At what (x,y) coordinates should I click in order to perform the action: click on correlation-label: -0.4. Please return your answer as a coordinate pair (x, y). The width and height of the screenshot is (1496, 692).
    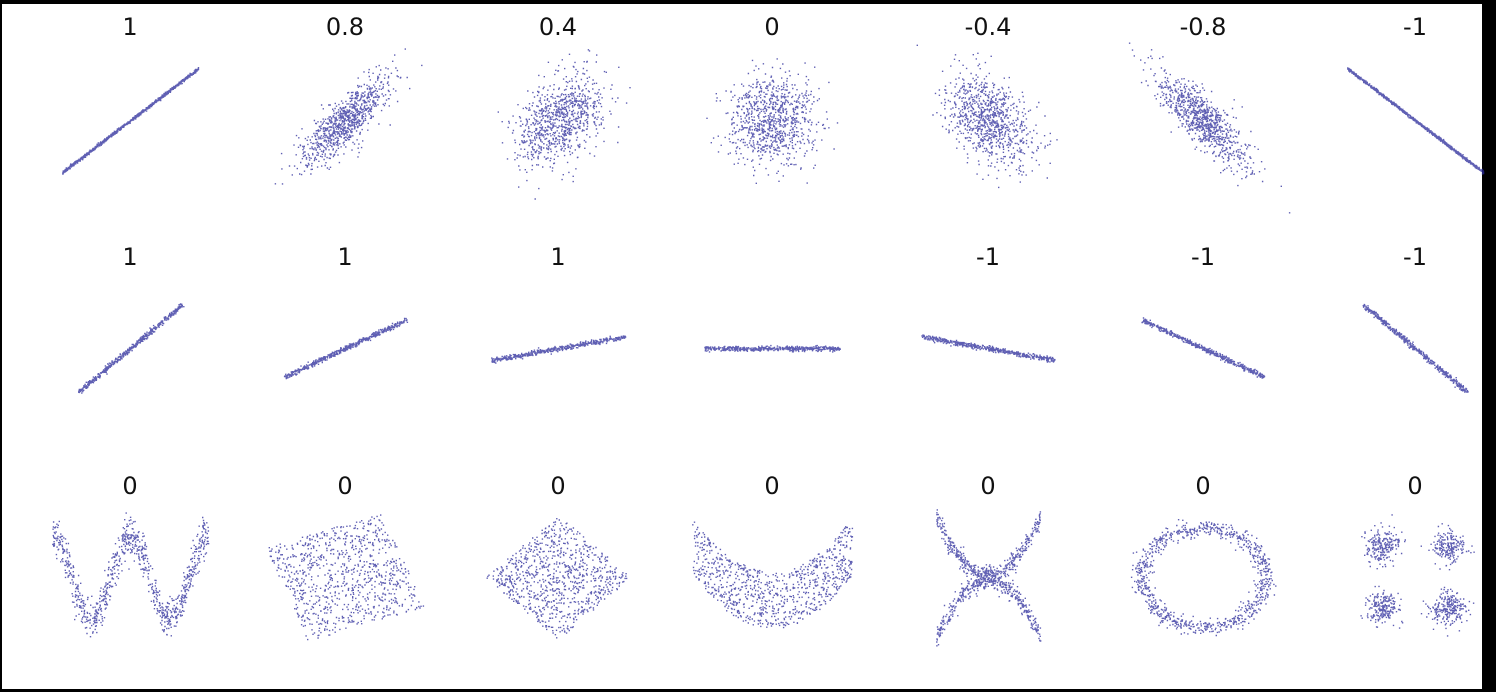
    Looking at the image, I should click on (988, 27).